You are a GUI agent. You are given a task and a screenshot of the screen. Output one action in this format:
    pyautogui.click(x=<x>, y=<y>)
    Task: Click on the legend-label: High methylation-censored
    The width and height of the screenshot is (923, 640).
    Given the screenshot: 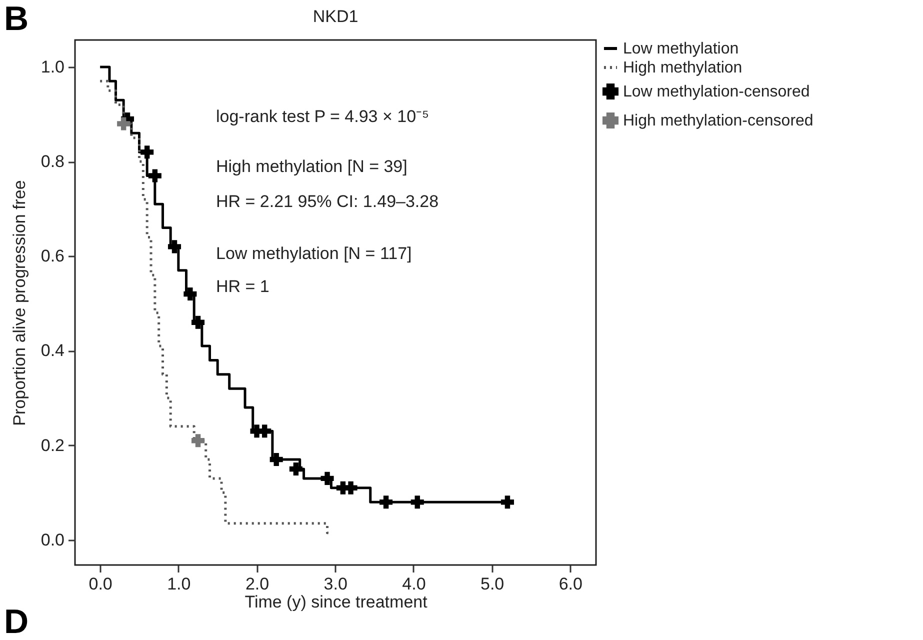 What is the action you would take?
    pyautogui.click(x=718, y=121)
    